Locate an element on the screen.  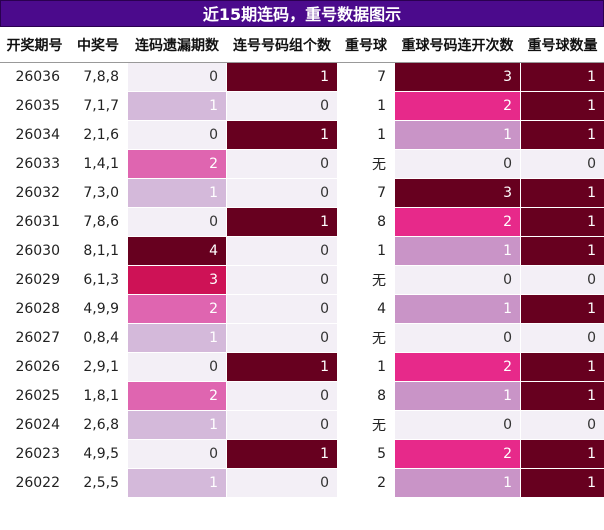
table-cell: 26023 is located at coordinates (34, 454).